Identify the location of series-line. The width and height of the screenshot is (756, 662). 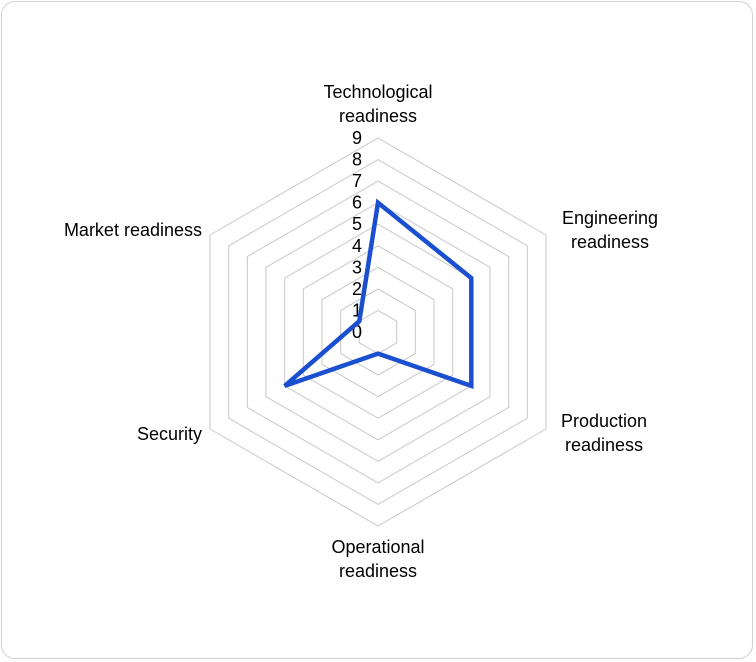
(378, 294).